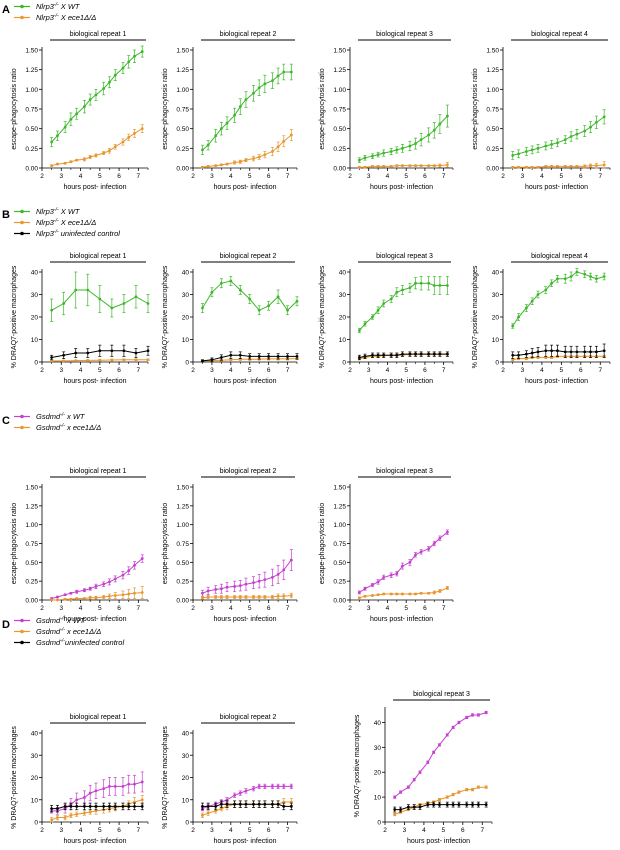 The height and width of the screenshot is (850, 620). Describe the element at coordinates (288, 176) in the screenshot. I see `x-tick-label: 7` at that location.